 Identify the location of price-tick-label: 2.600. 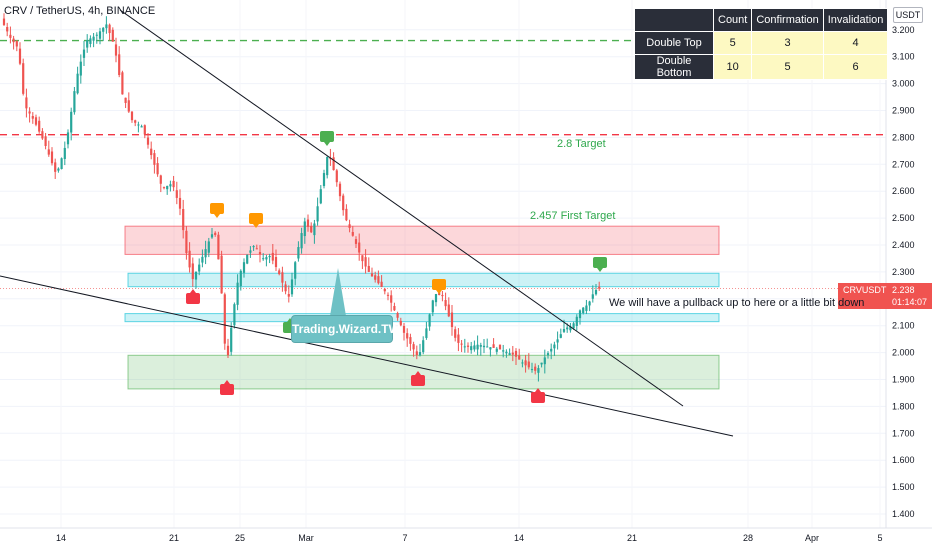
(903, 191).